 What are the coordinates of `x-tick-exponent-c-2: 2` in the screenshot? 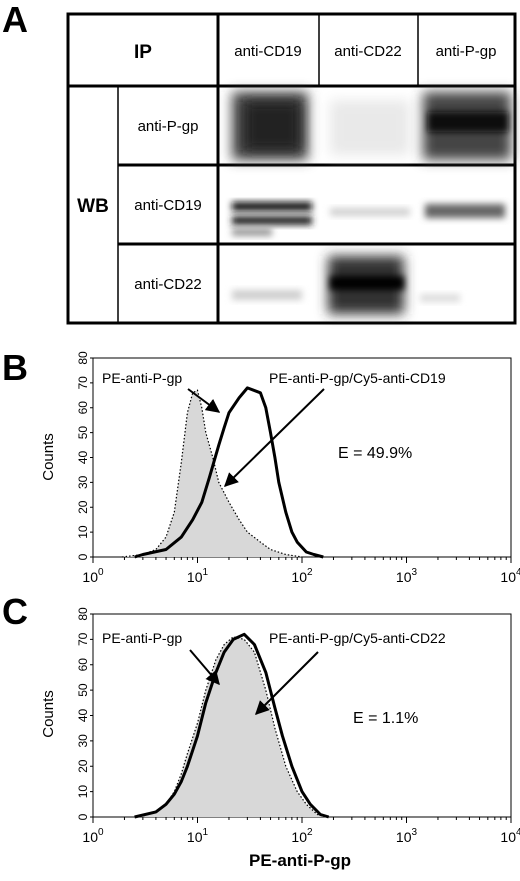 It's located at (310, 832).